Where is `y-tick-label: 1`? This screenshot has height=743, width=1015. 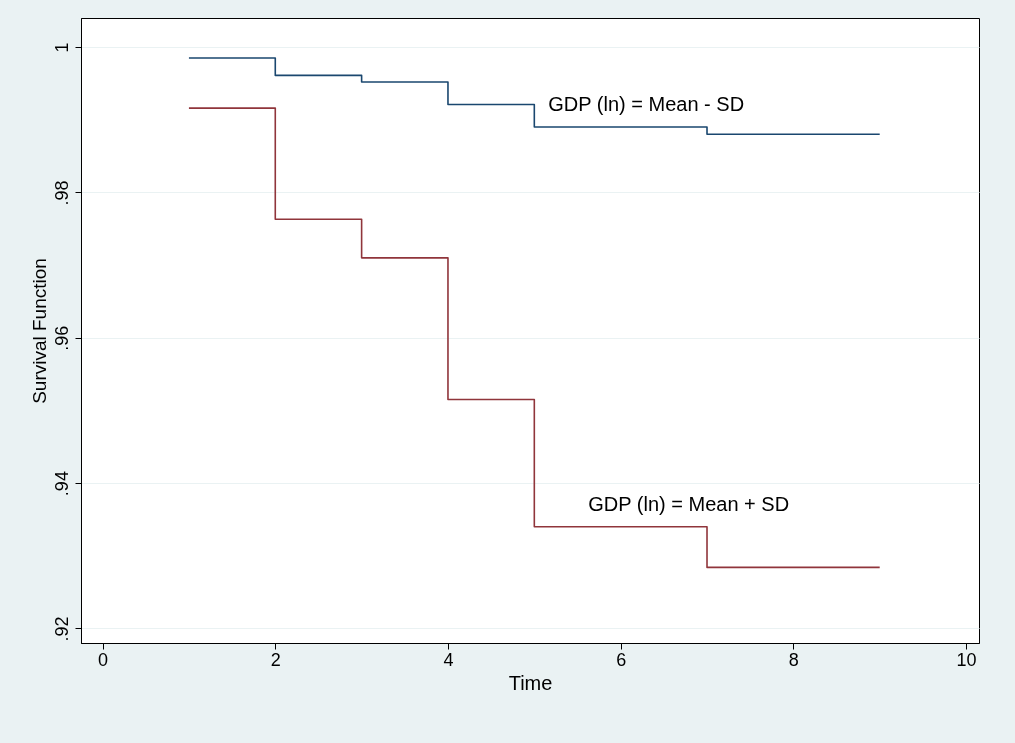 y-tick-label: 1 is located at coordinates (61, 47).